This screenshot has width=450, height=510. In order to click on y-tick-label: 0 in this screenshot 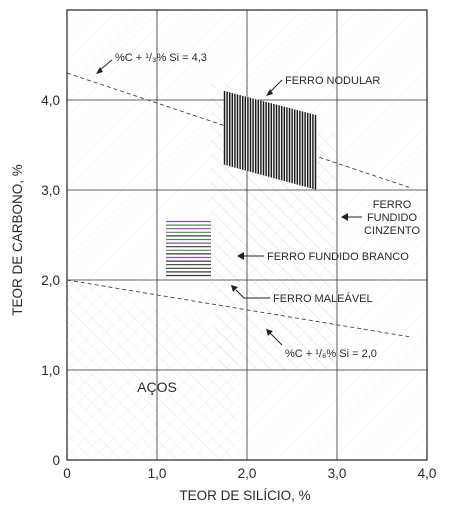, I will do `click(56, 460)`.